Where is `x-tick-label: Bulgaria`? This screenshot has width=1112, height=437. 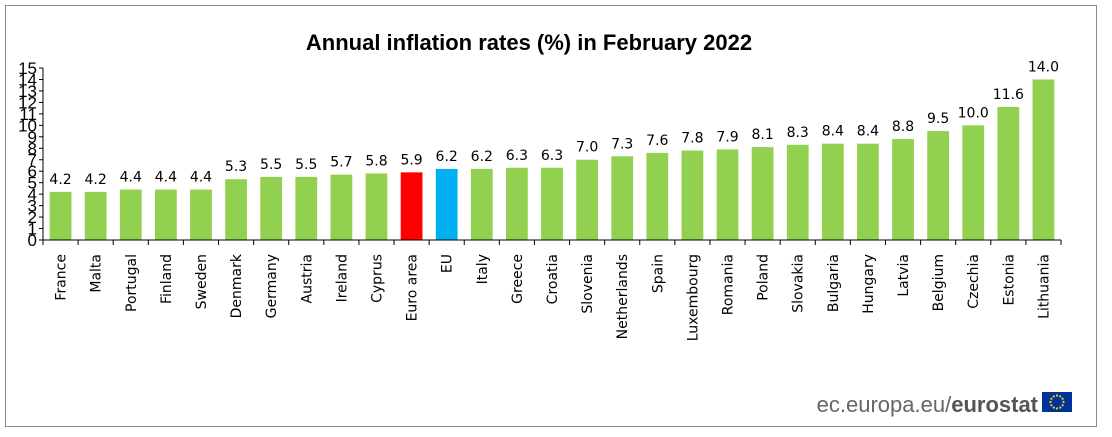 x-tick-label: Bulgaria is located at coordinates (834, 283).